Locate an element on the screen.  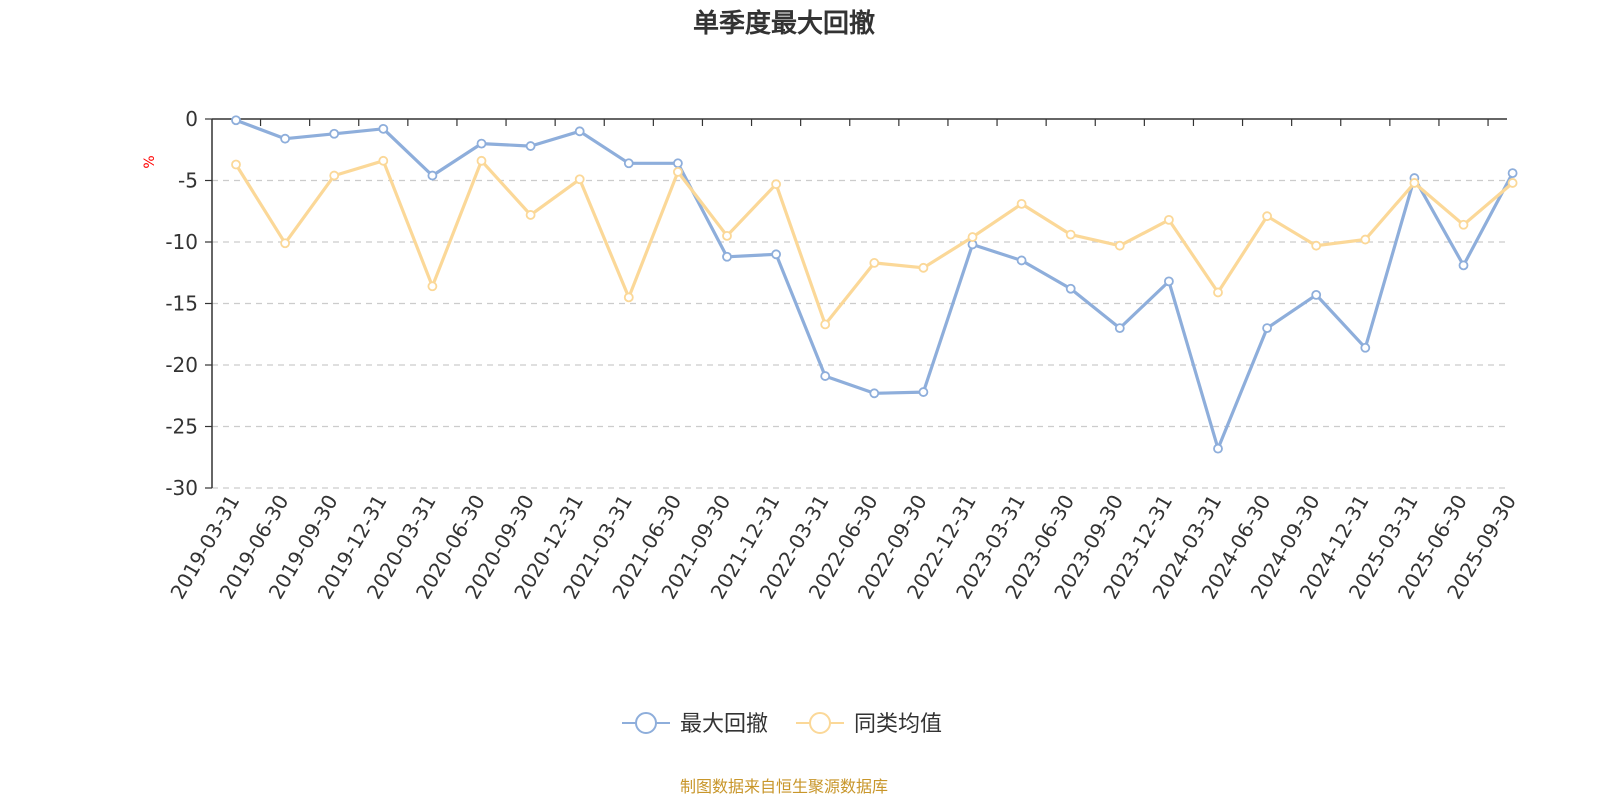
y-axis-label: % is located at coordinates (150, 161).